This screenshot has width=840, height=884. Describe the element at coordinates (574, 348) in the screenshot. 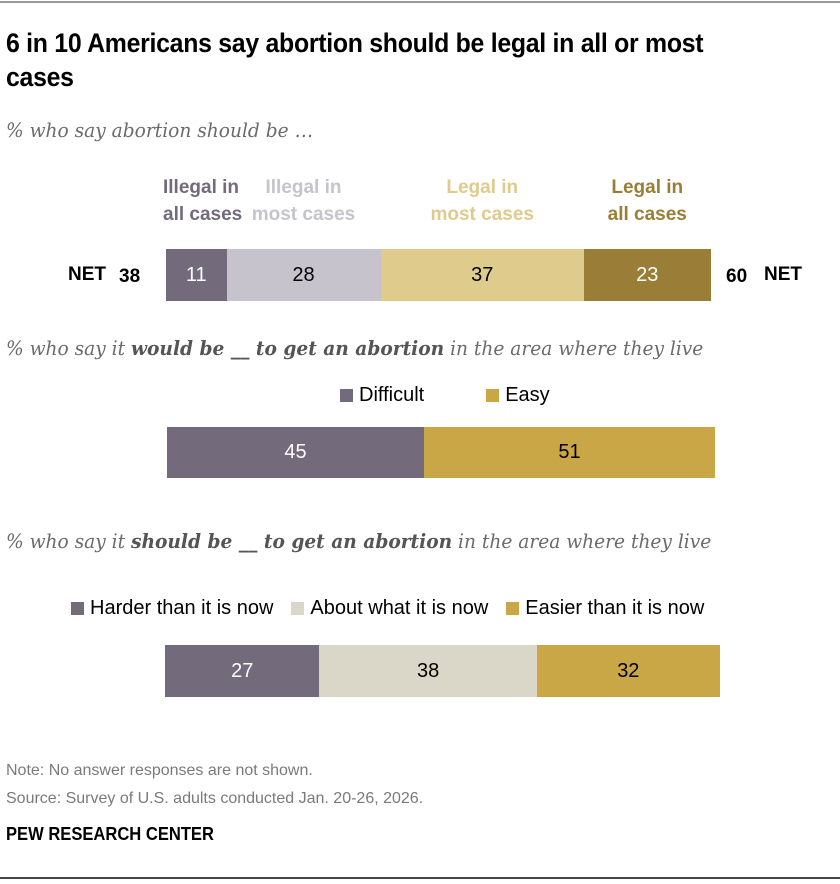

I see `subtitle-would-be-post: in the area where they live` at that location.